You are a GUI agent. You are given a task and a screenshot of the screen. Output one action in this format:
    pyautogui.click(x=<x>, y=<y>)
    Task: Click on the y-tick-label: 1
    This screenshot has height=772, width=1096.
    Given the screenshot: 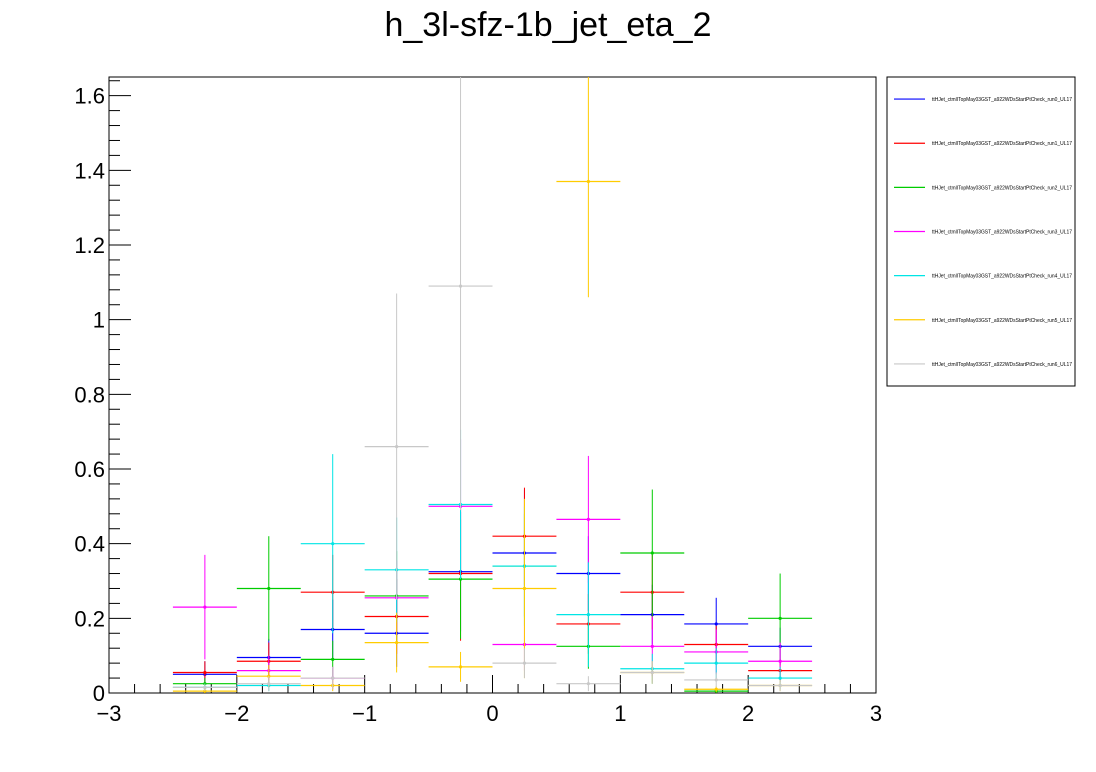 What is the action you would take?
    pyautogui.click(x=99, y=320)
    